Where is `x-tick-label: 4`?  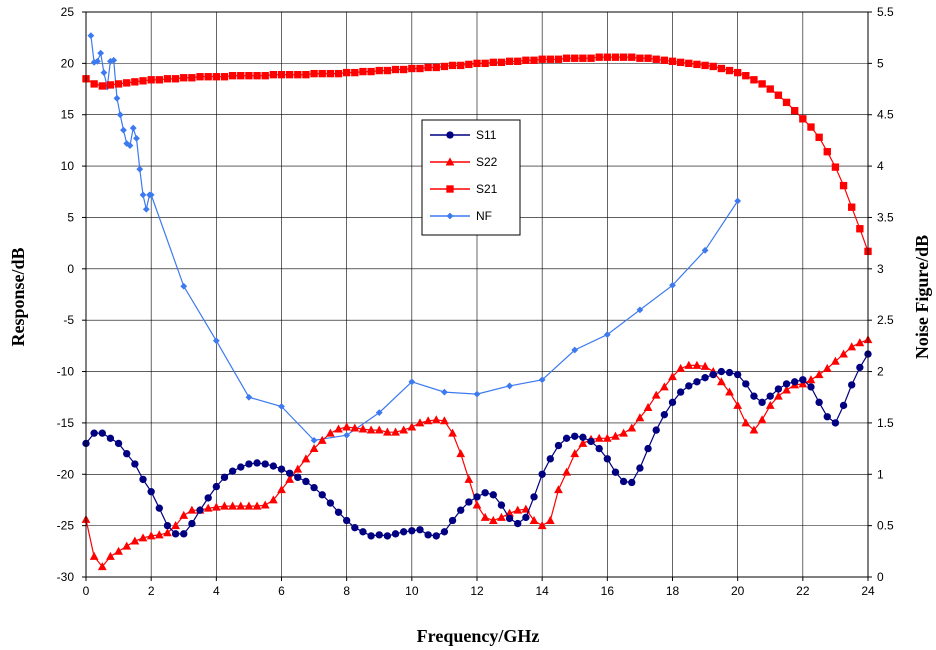
x-tick-label: 4 is located at coordinates (216, 591).